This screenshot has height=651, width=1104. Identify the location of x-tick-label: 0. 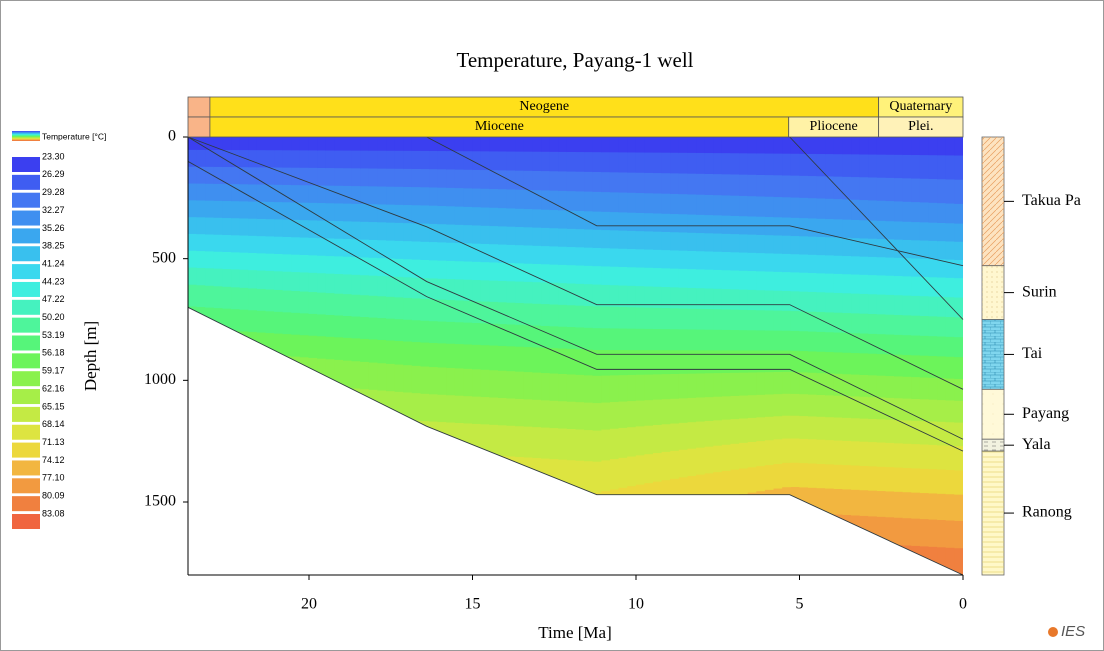
(963, 604).